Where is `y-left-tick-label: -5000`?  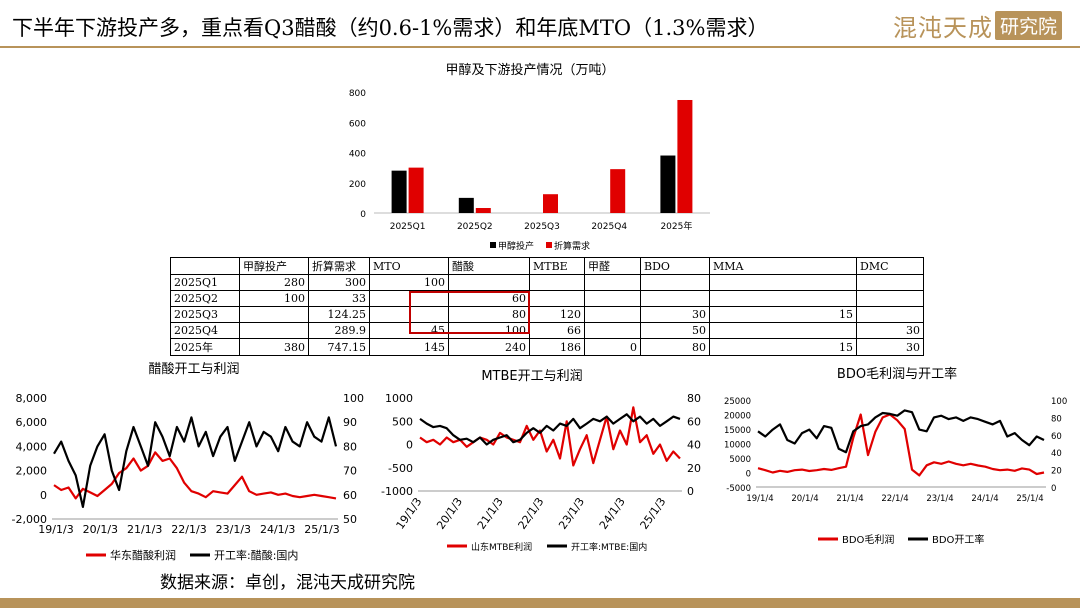 y-left-tick-label: -5000 is located at coordinates (738, 489).